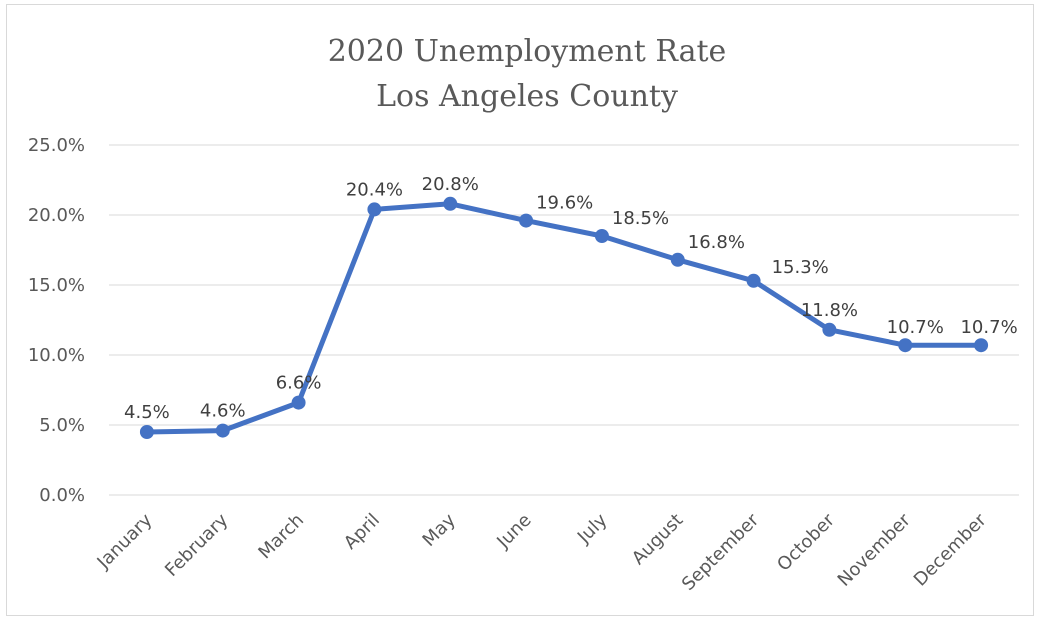 This screenshot has width=1040, height=622. I want to click on y-tick-label: 25.0%, so click(56, 145).